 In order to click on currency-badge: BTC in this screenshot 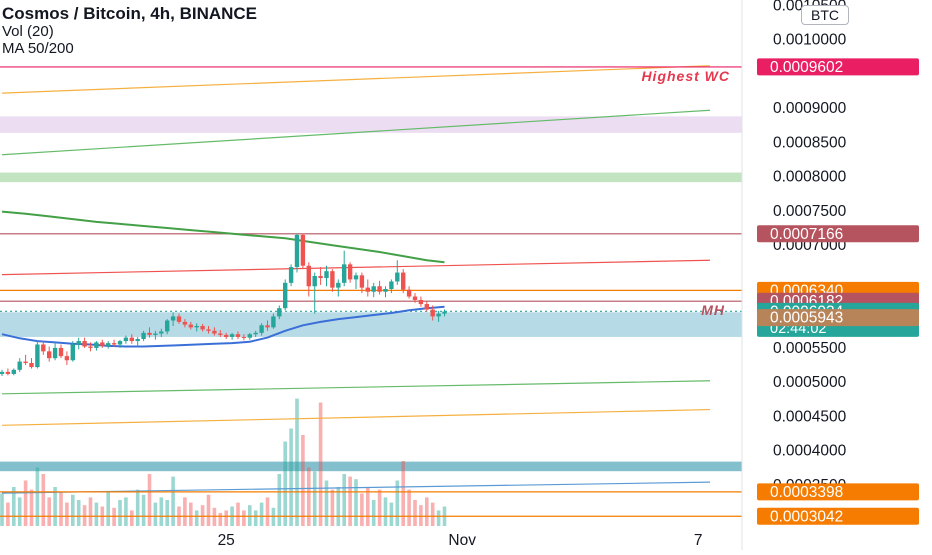, I will do `click(825, 15)`.